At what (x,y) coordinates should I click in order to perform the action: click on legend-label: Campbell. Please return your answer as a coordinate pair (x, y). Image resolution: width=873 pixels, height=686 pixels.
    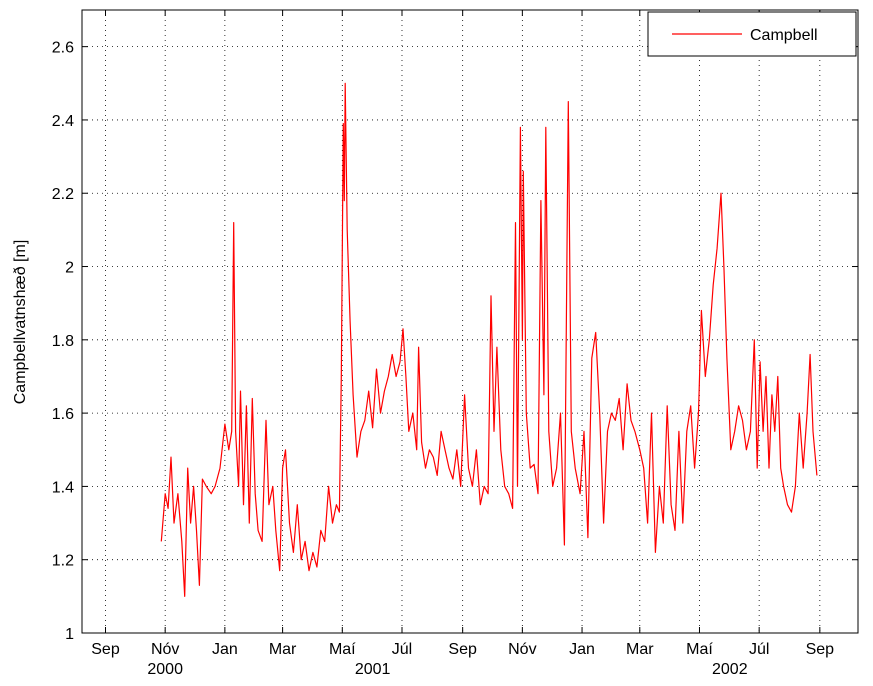
    Looking at the image, I should click on (784, 35).